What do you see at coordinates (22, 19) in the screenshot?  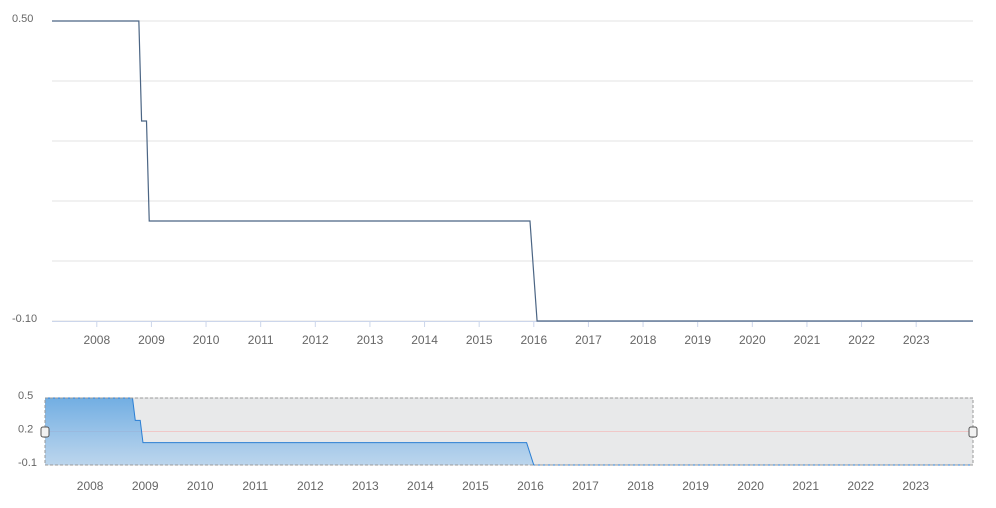 I see `y-tick-label: 0.50` at bounding box center [22, 19].